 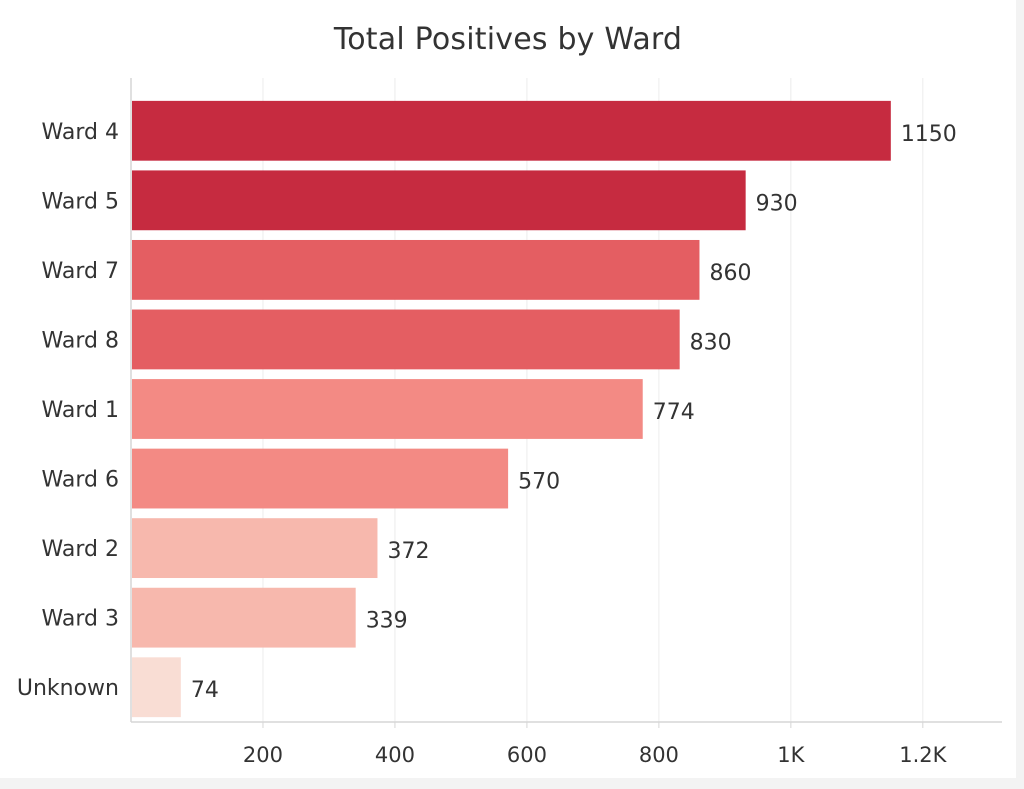 I want to click on x-tick-label: 800, so click(x=659, y=755).